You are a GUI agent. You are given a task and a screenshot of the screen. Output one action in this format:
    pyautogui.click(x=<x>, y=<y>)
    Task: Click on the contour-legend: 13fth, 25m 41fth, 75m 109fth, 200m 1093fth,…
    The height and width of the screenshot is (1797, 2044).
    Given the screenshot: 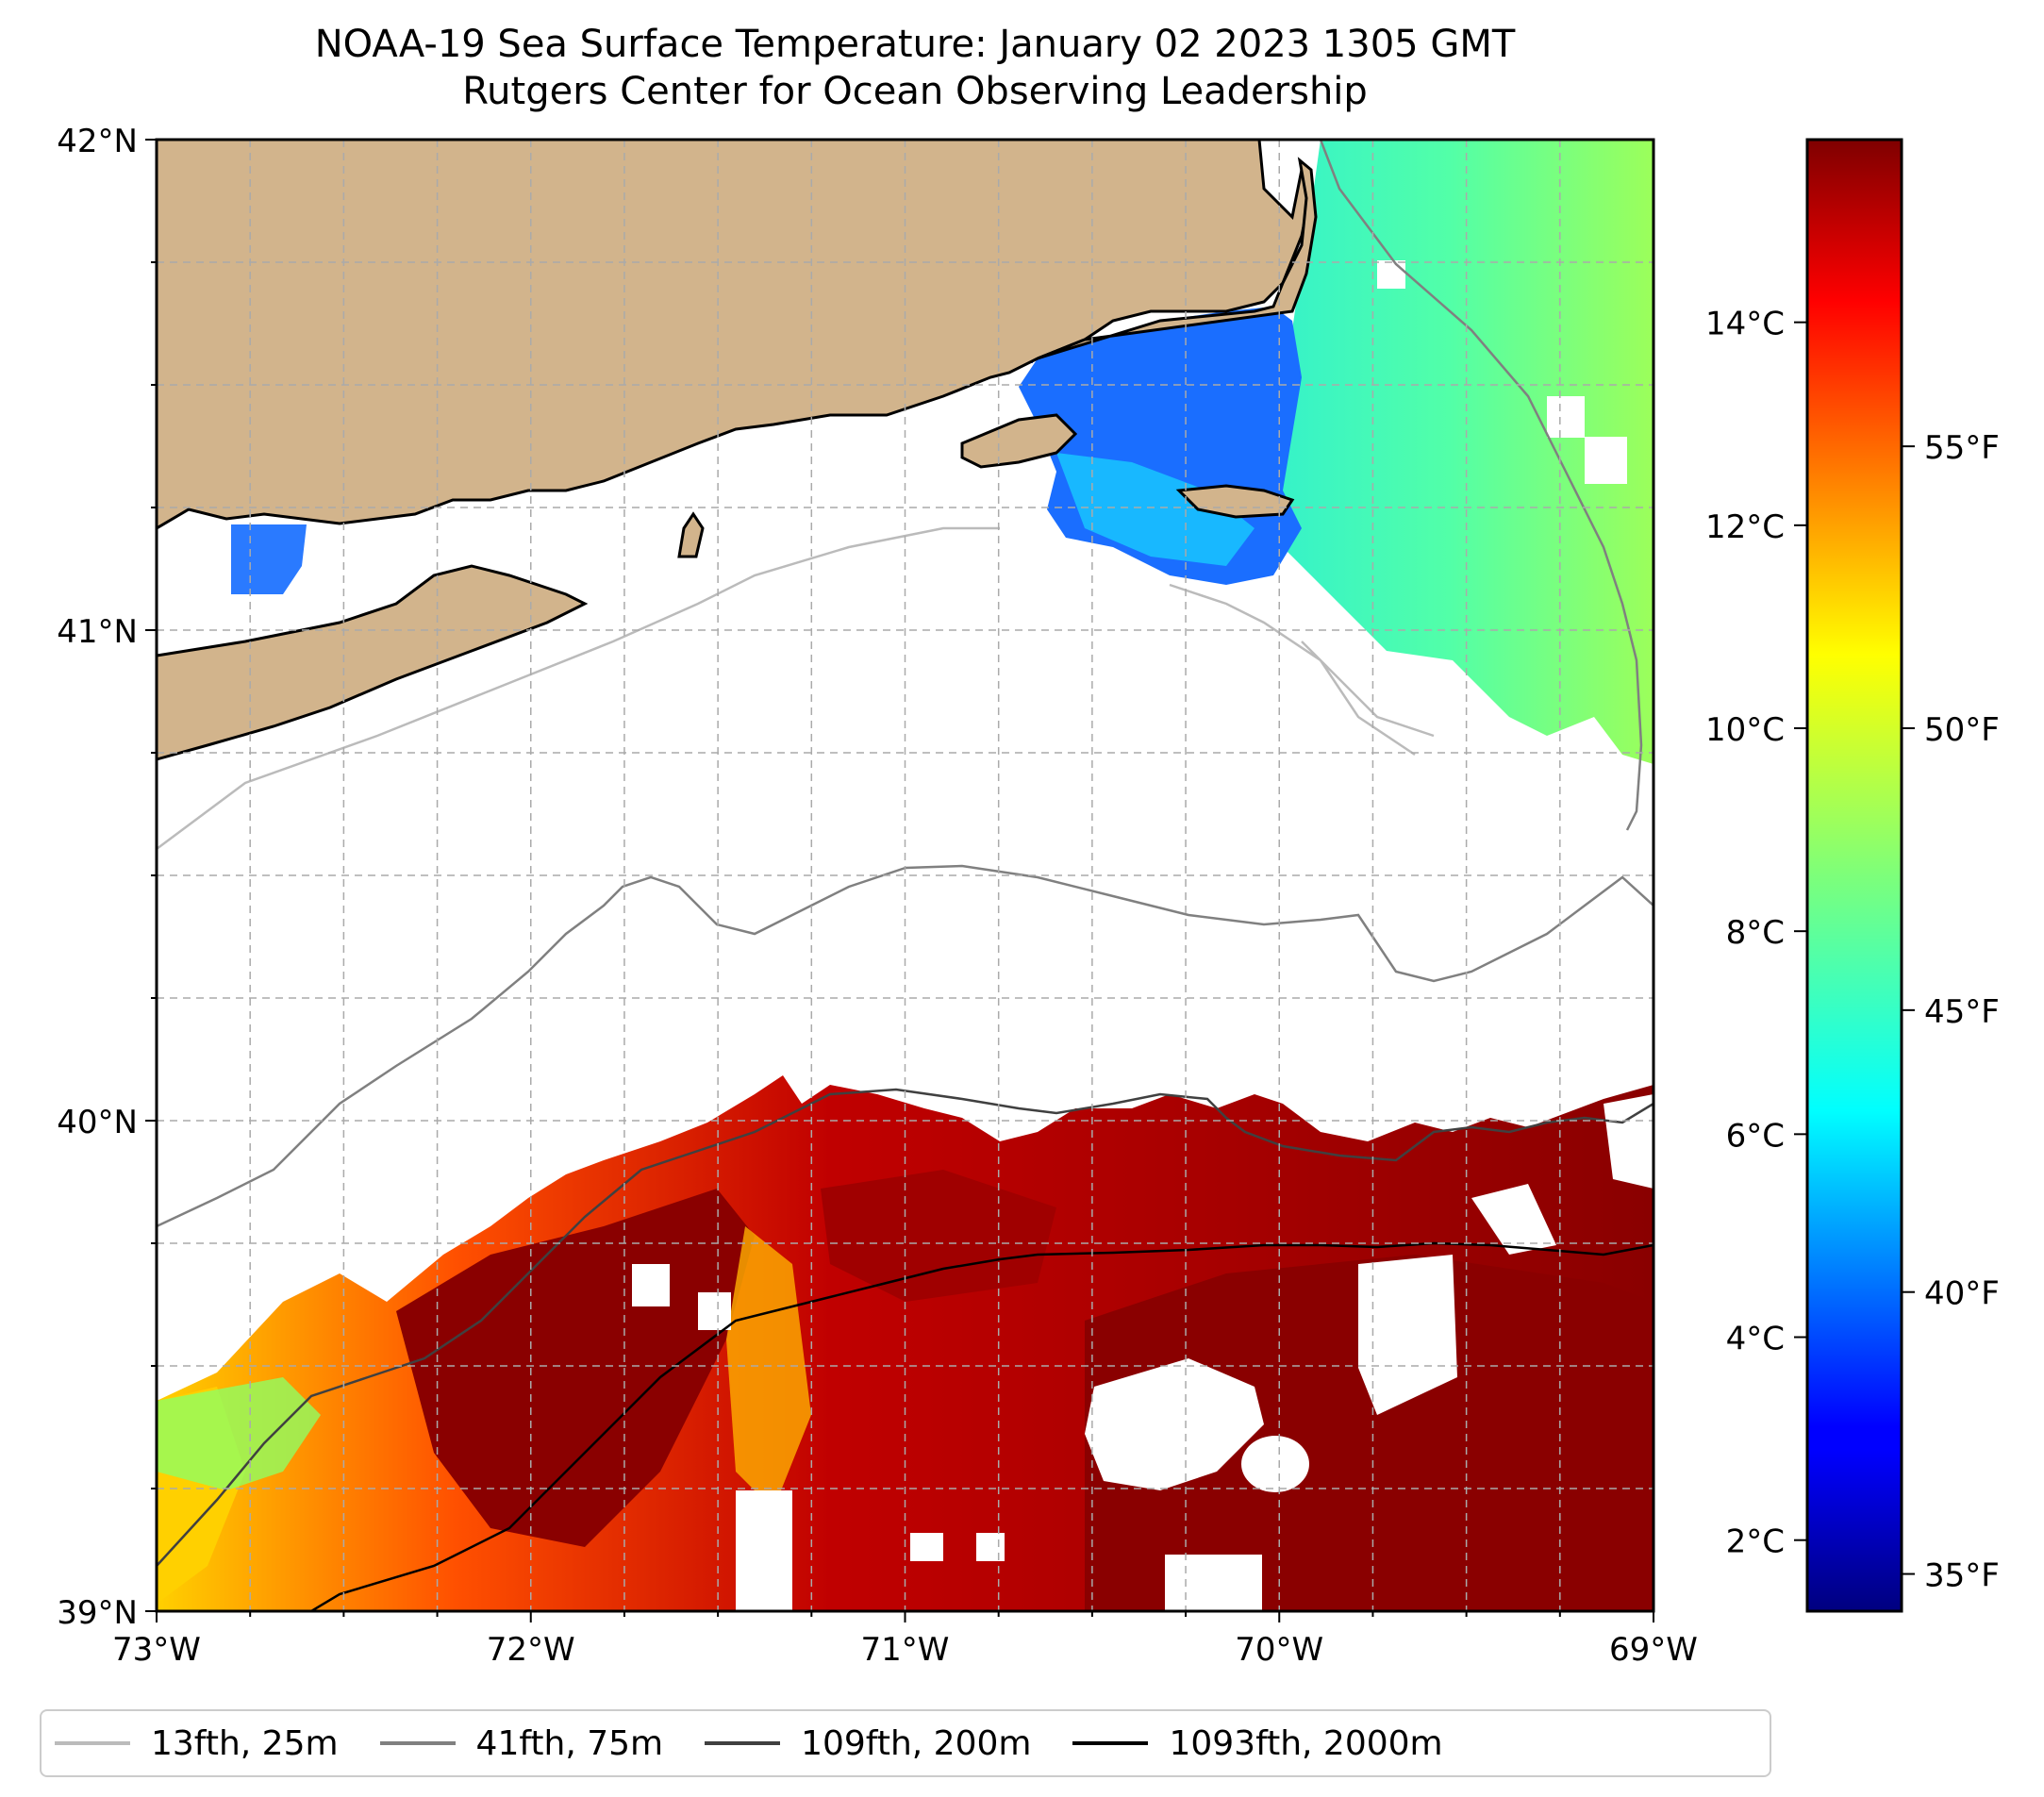 What is the action you would take?
    pyautogui.click(x=905, y=1743)
    